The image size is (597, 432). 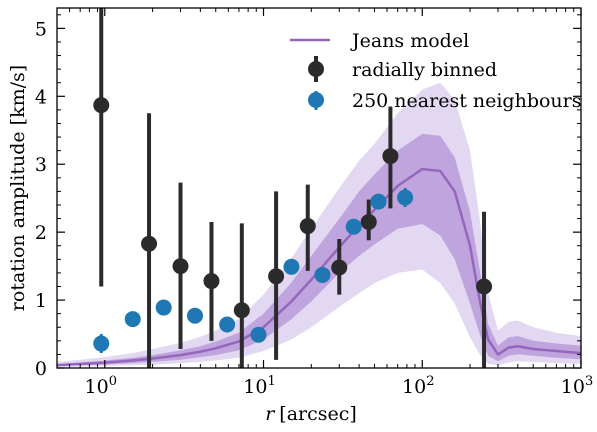 What do you see at coordinates (41, 29) in the screenshot?
I see `y-tick-label-5: 5` at bounding box center [41, 29].